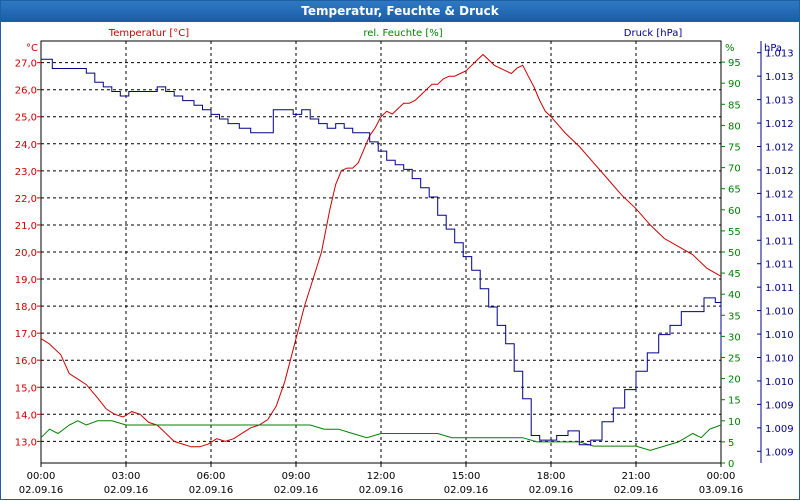  Describe the element at coordinates (26, 118) in the screenshot. I see `temperature-tick-label: 25,0` at that location.